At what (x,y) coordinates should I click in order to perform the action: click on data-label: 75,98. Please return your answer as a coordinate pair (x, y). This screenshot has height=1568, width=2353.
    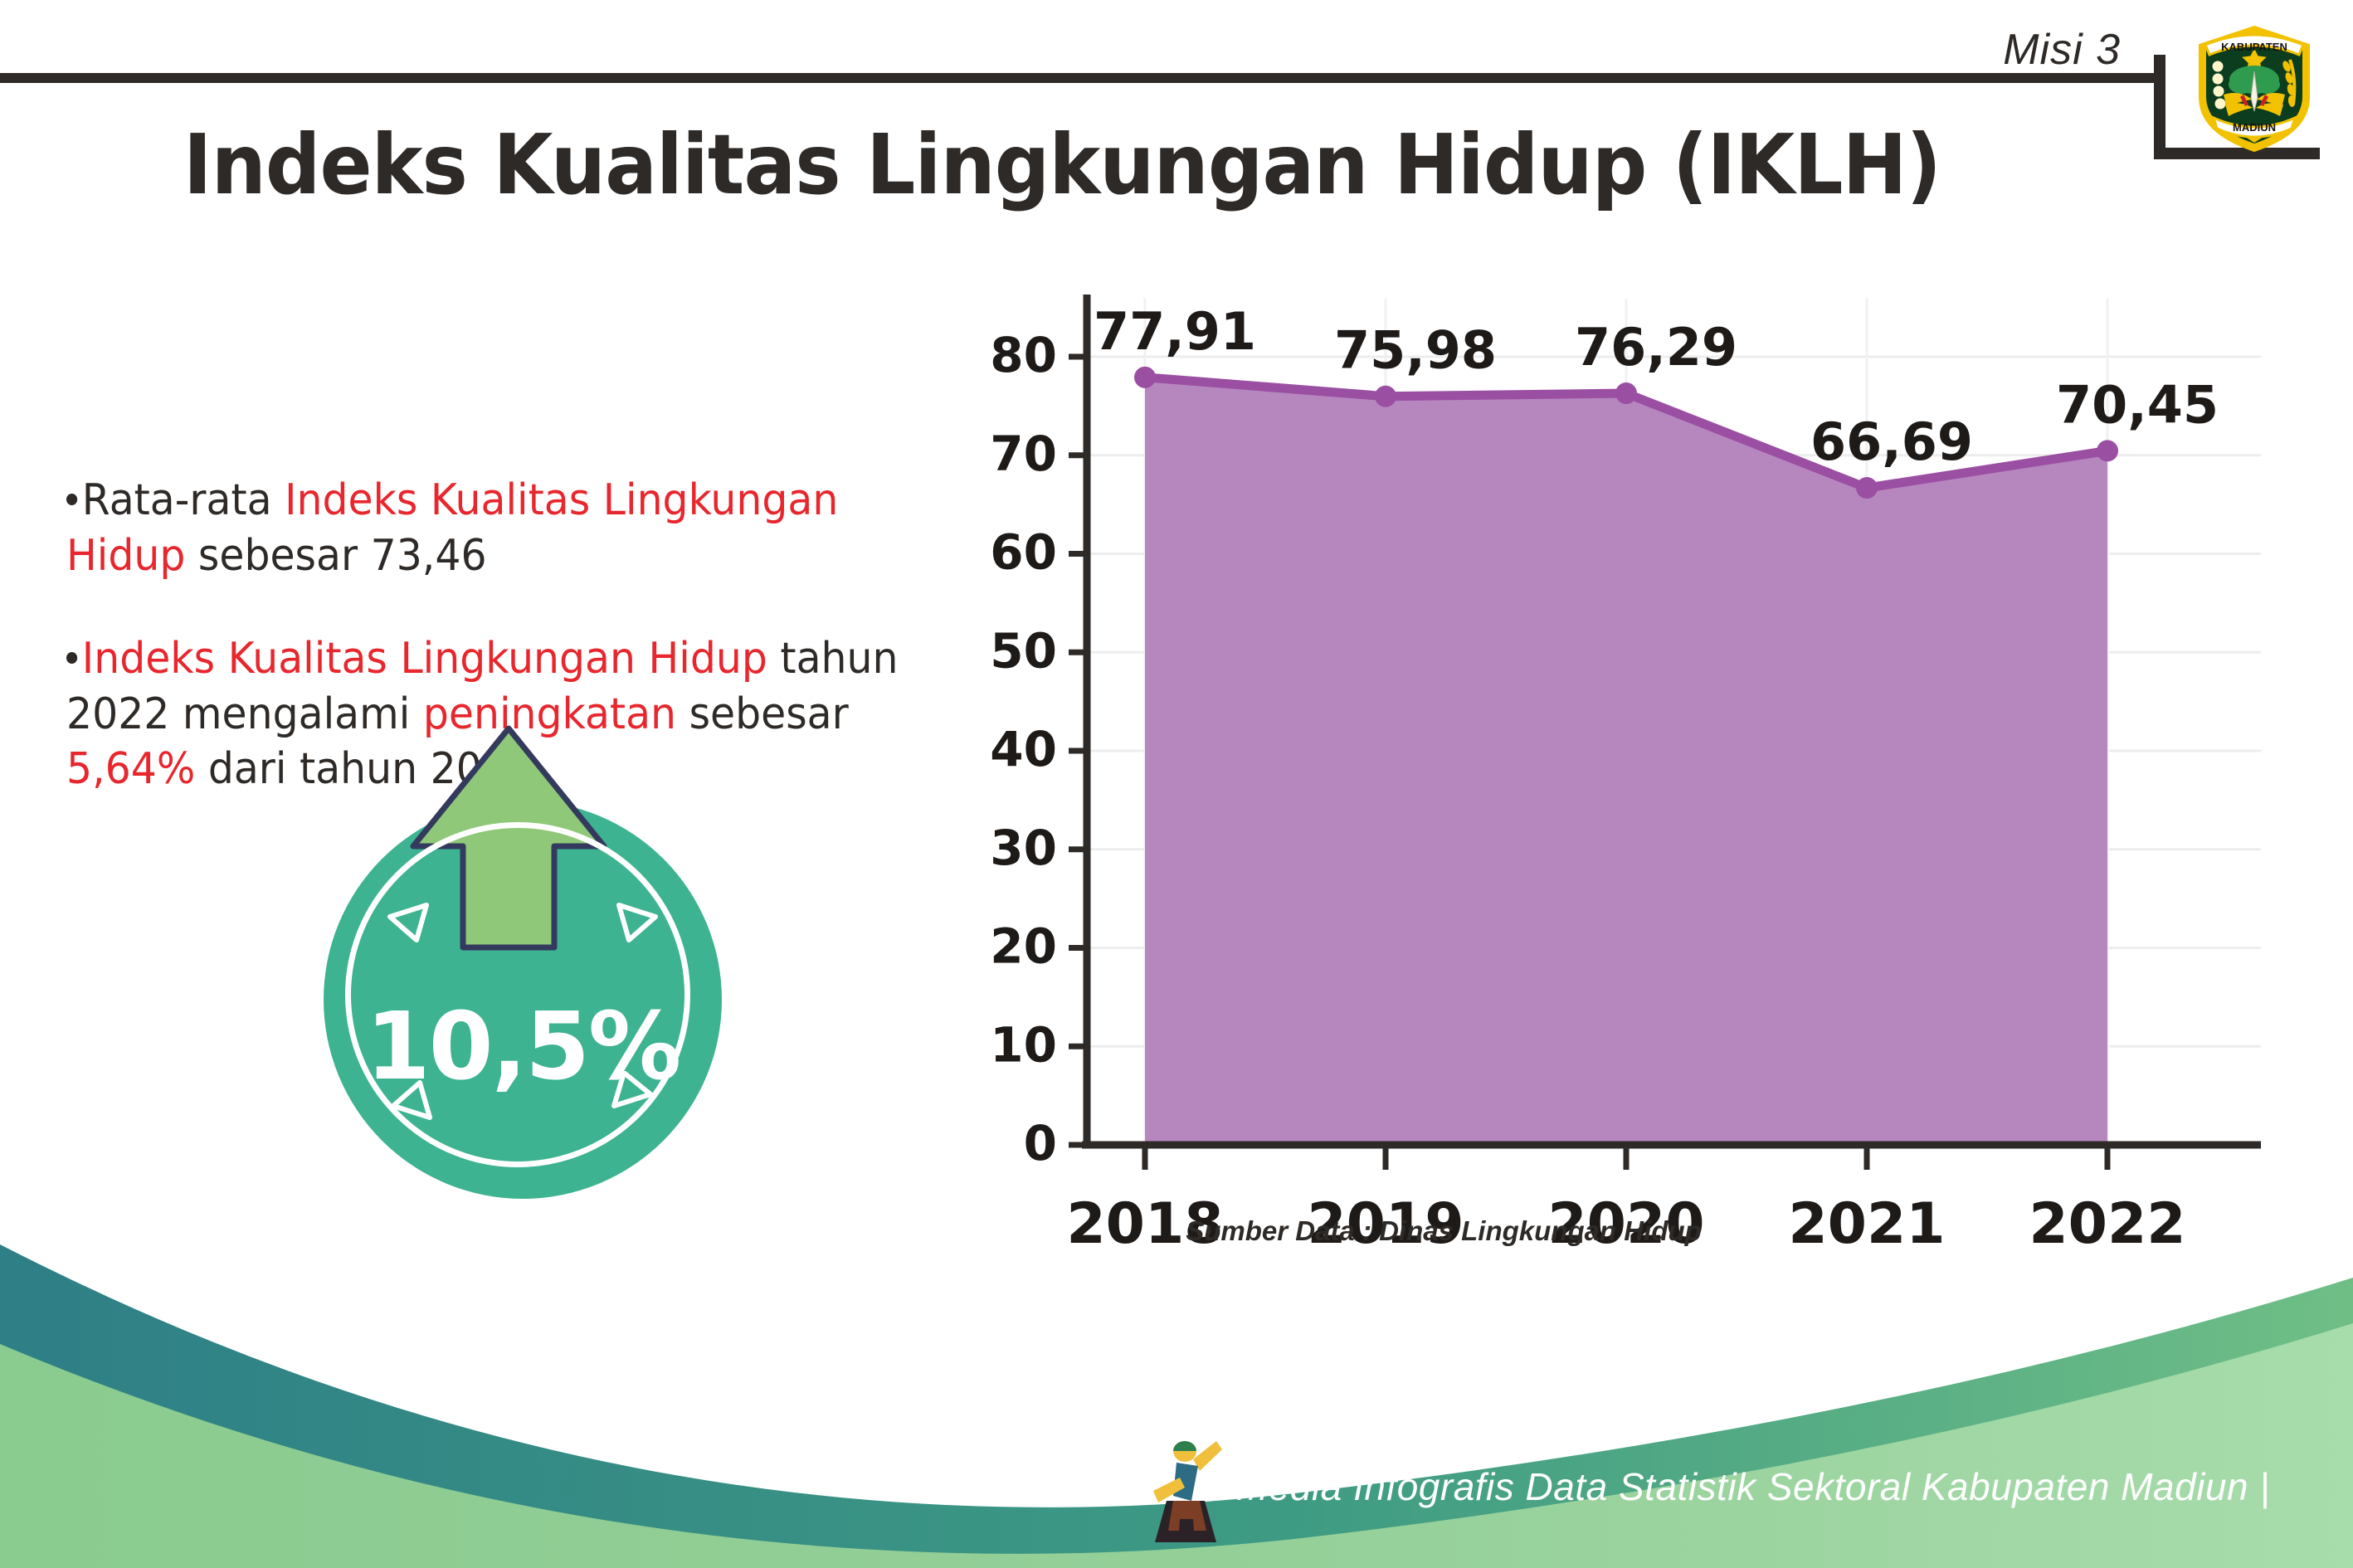
    Looking at the image, I should click on (1415, 350).